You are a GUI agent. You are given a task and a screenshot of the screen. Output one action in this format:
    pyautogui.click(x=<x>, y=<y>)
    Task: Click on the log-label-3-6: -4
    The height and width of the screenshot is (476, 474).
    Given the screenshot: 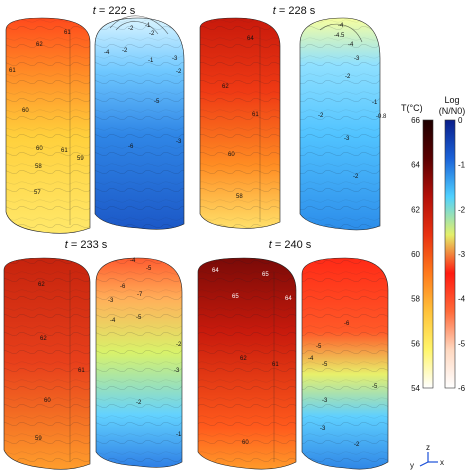 What is the action you would take?
    pyautogui.click(x=113, y=321)
    